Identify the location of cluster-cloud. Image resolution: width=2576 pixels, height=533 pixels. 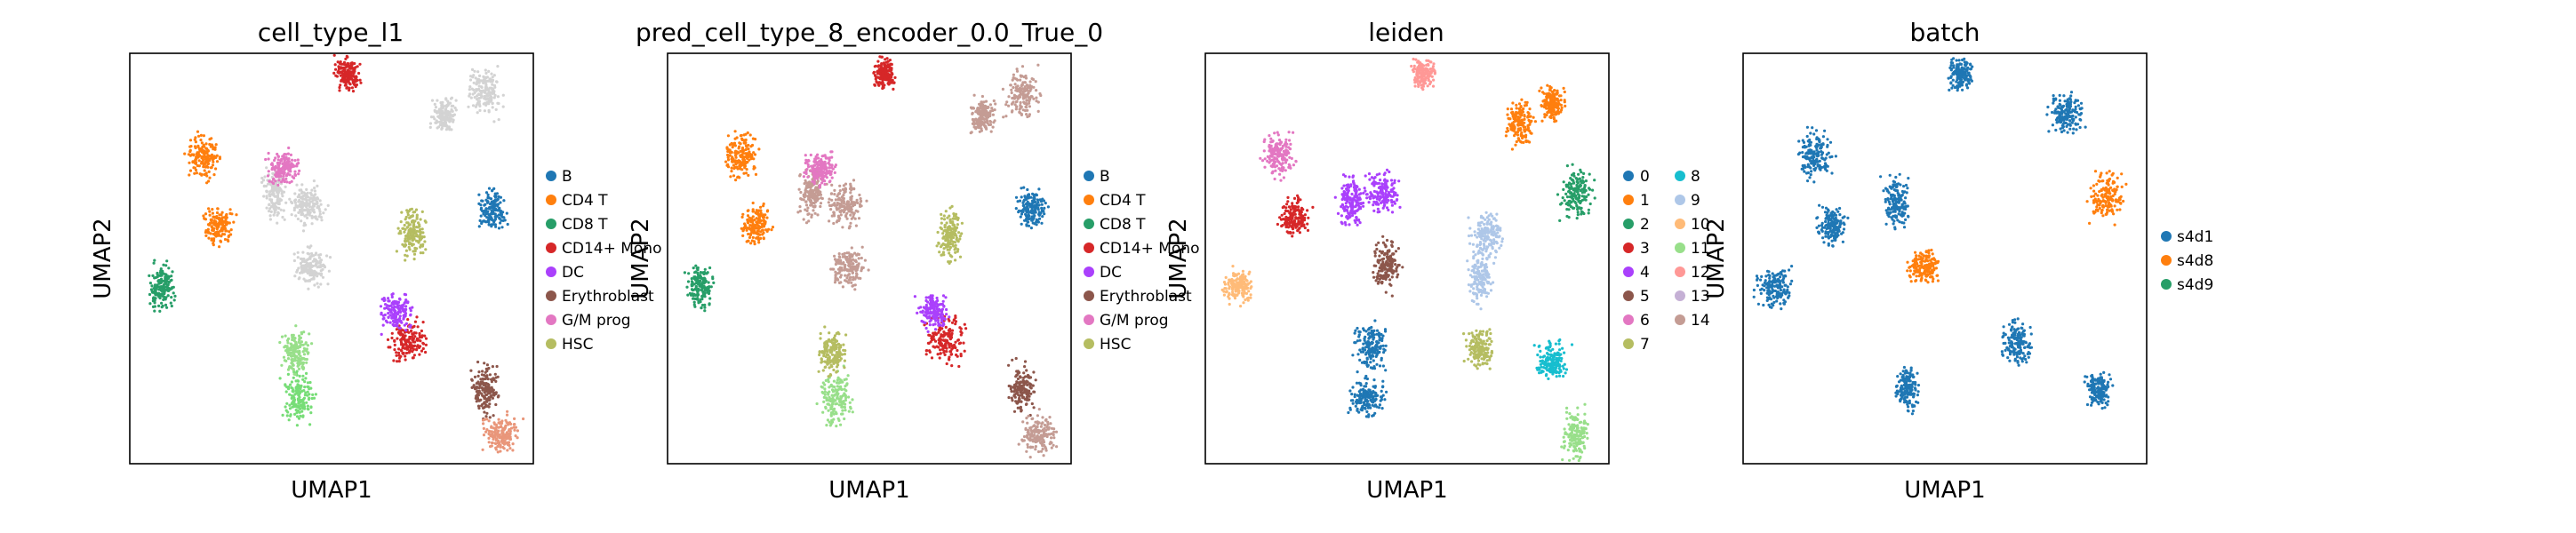
(407, 339).